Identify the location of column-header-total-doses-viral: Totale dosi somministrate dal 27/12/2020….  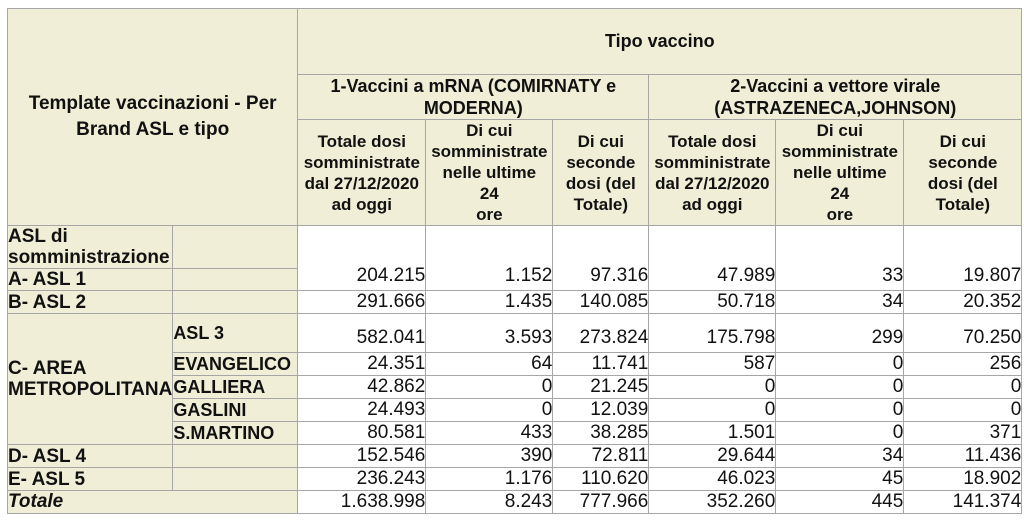
(712, 172).